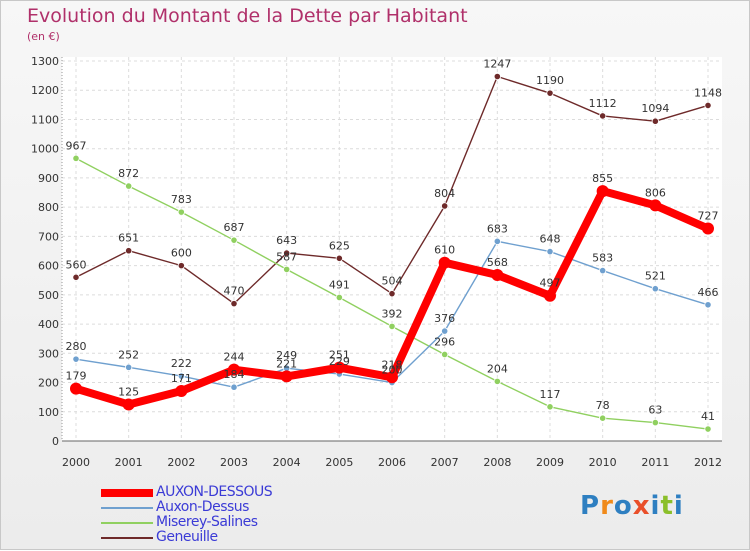 The height and width of the screenshot is (551, 750). I want to click on logo-letter: i, so click(655, 506).